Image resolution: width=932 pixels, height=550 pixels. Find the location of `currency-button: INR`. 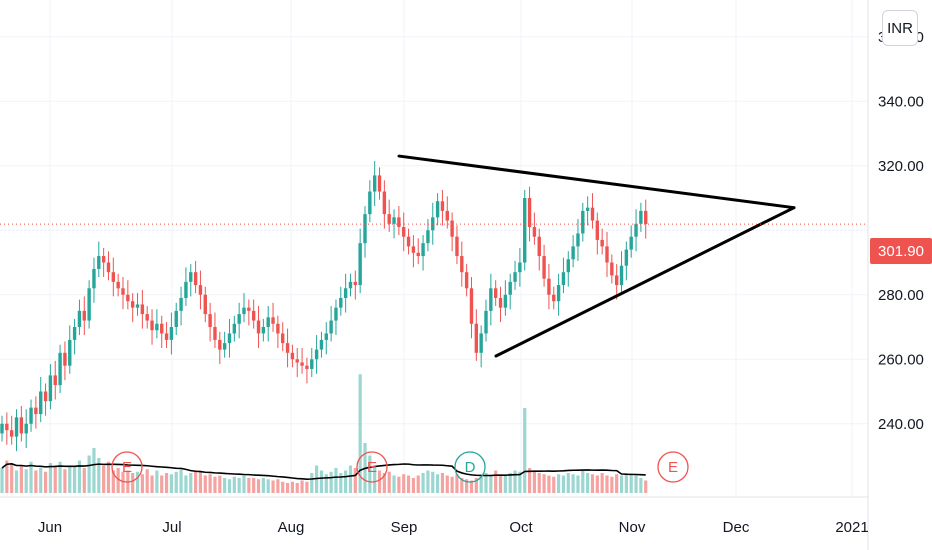

currency-button: INR is located at coordinates (900, 28).